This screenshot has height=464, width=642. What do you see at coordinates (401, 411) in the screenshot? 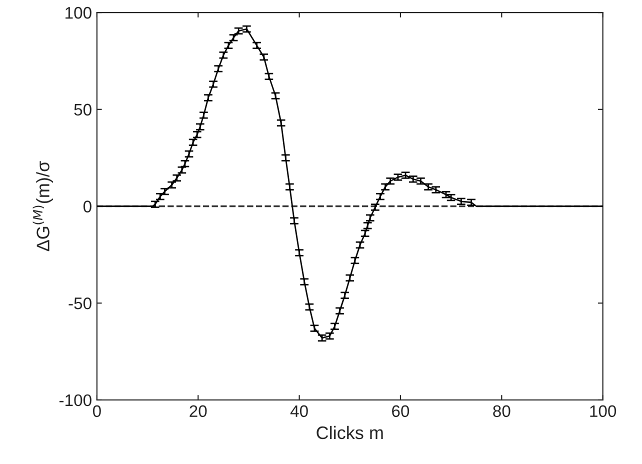
I see `x-tick-label: 60` at bounding box center [401, 411].